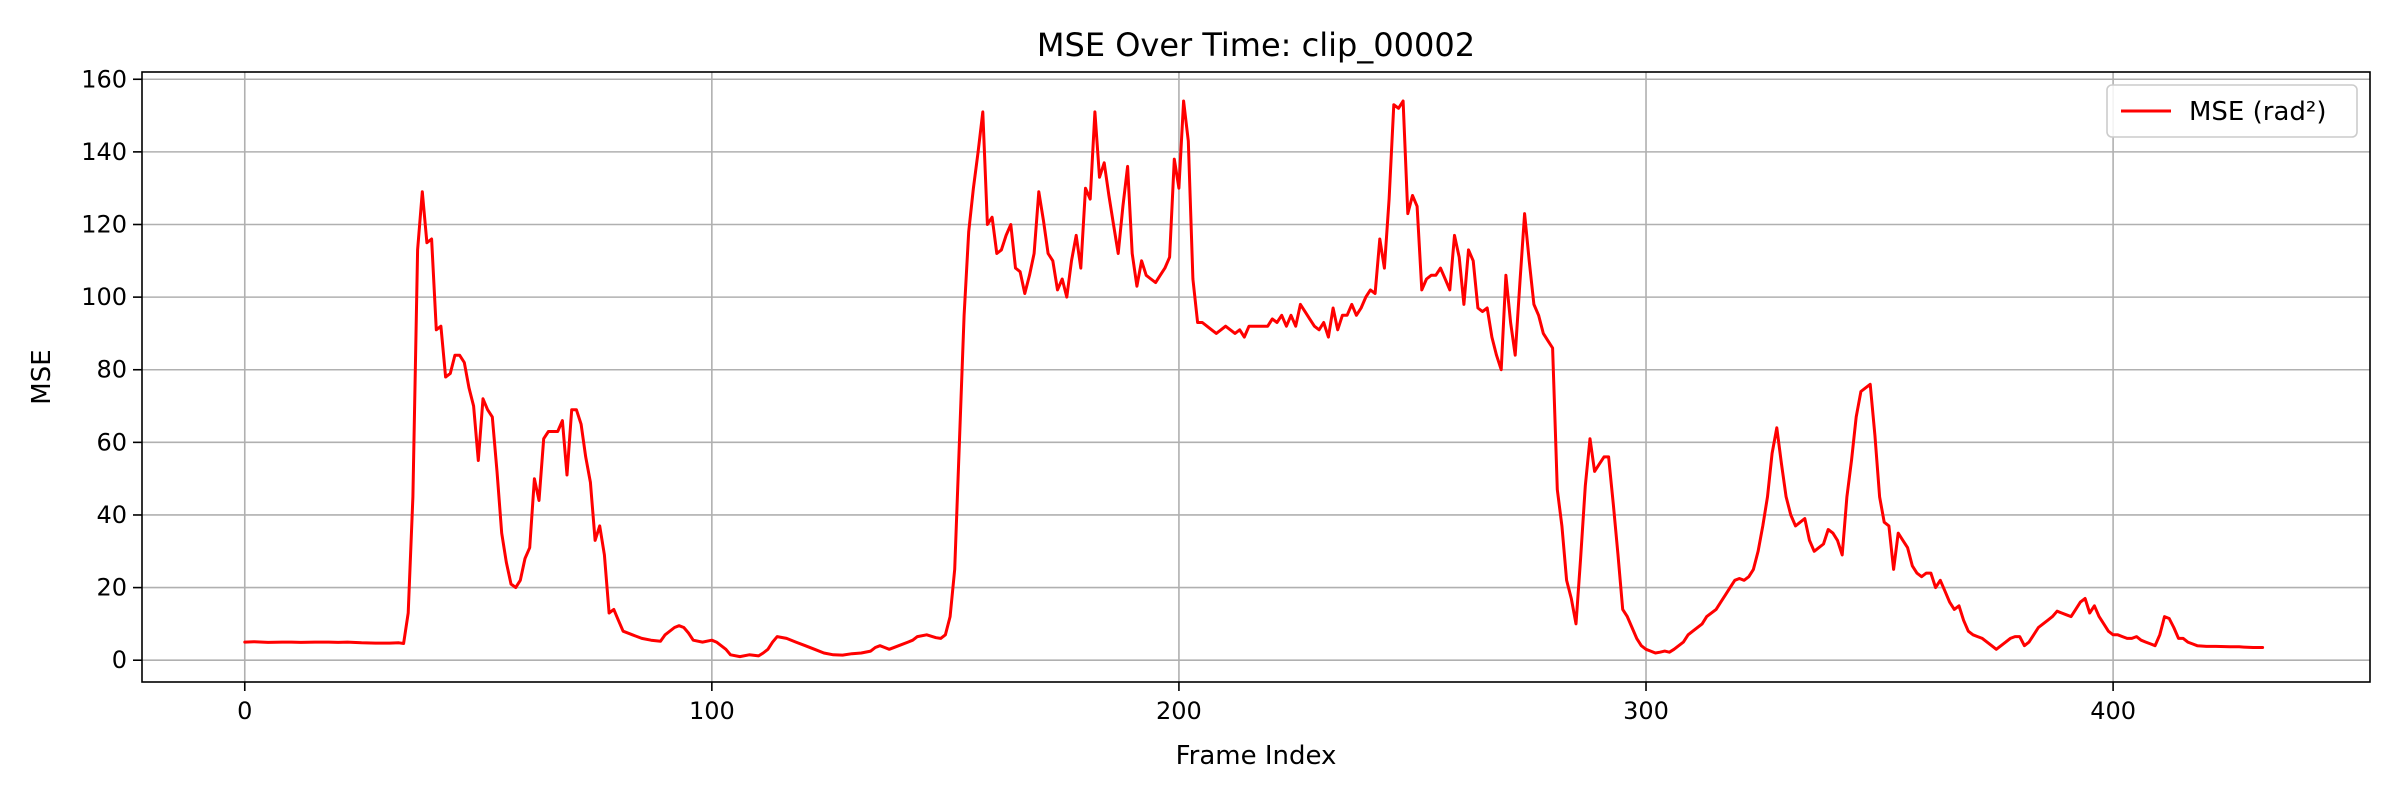  What do you see at coordinates (1646, 711) in the screenshot?
I see `x-tick-label: 300` at bounding box center [1646, 711].